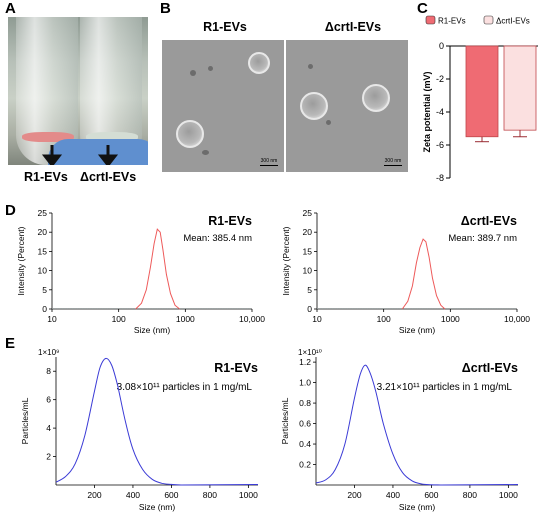  What do you see at coordinates (440, 178) in the screenshot?
I see `y-tick-label: -8` at bounding box center [440, 178].